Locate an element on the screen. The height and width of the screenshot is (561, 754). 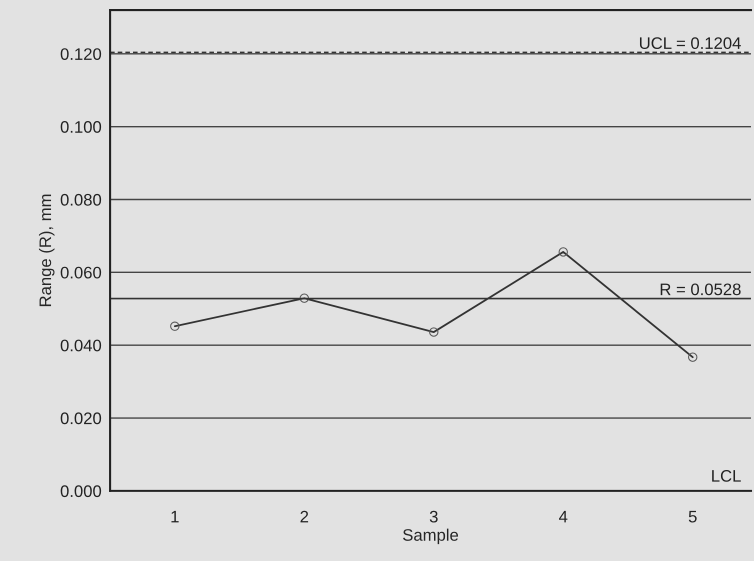
x-tick-label: 4 is located at coordinates (563, 516).